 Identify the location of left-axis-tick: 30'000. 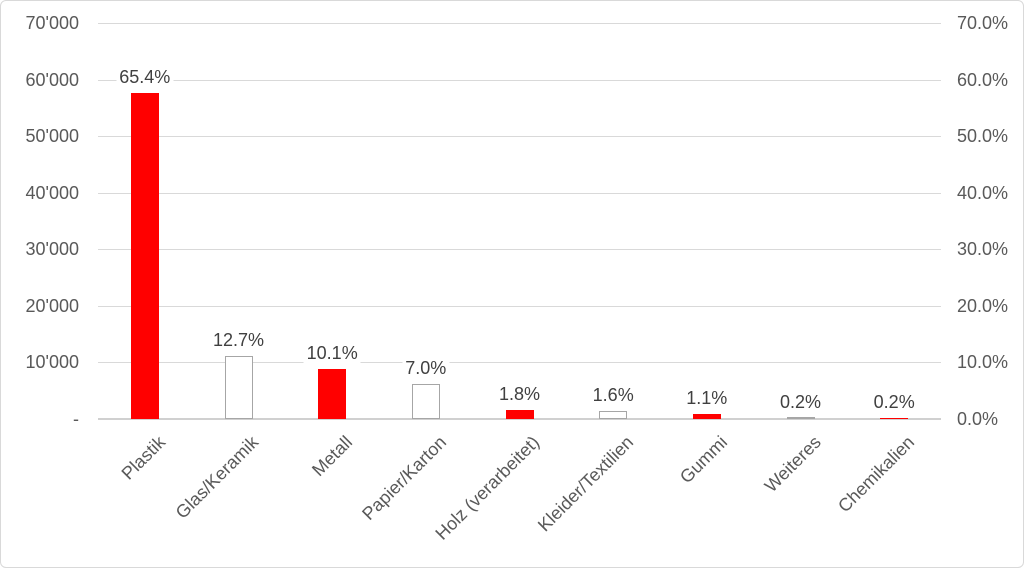
(52, 249).